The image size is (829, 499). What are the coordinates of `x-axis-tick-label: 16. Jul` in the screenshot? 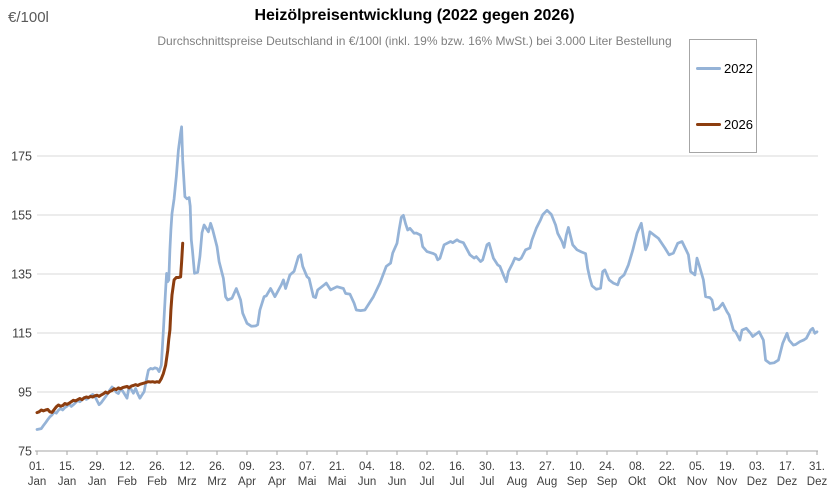 It's located at (457, 474).